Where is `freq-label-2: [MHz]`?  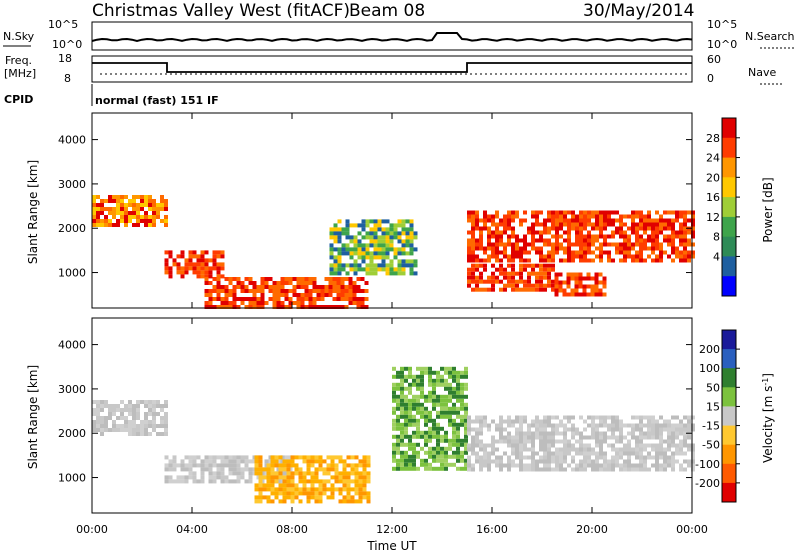 freq-label-2: [MHz] is located at coordinates (20, 73).